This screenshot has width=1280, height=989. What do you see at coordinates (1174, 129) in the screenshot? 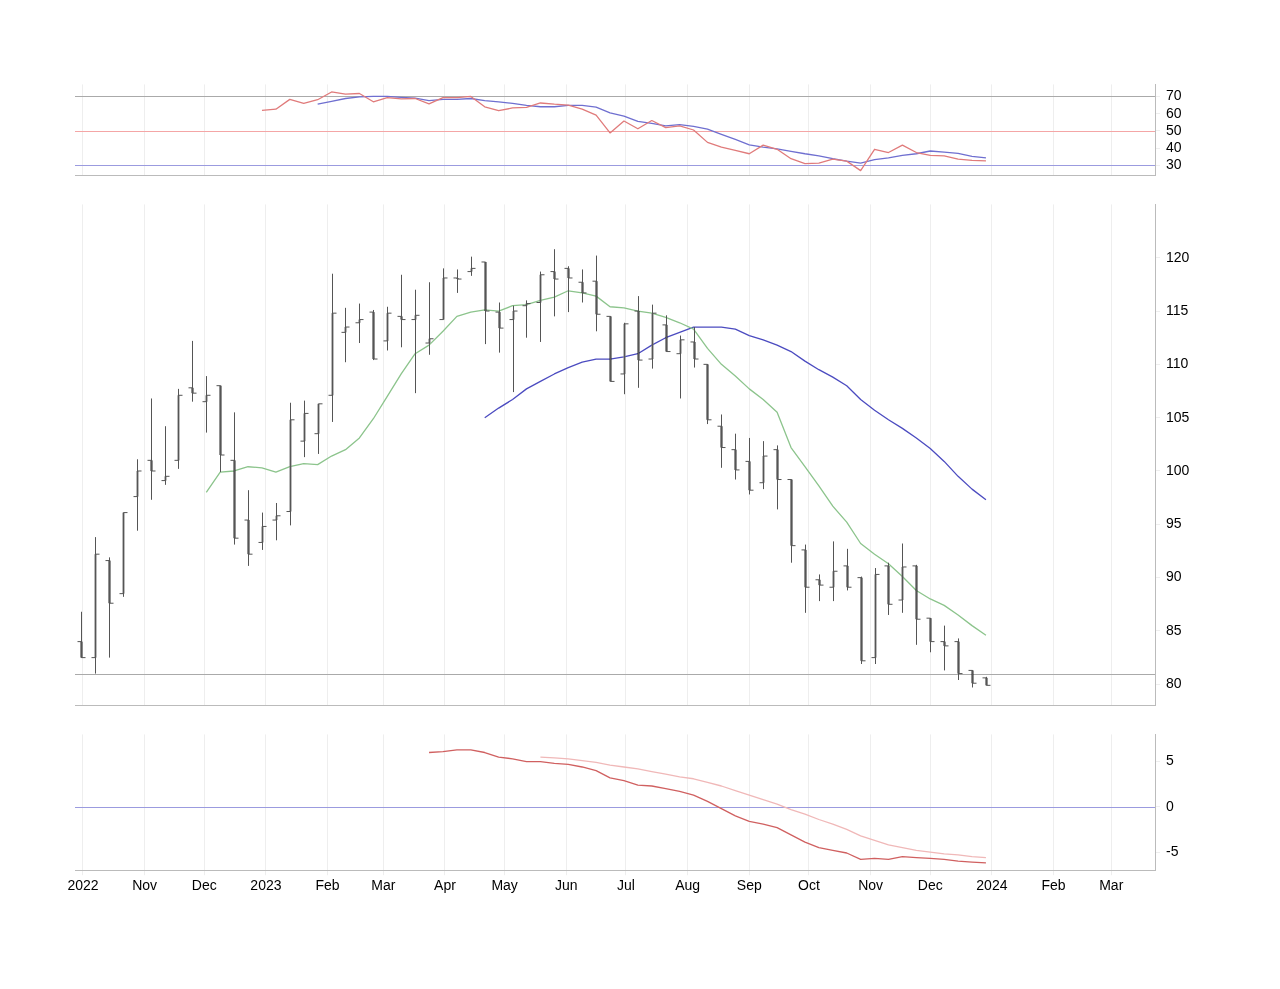
I see `y-tick-label: 50` at bounding box center [1174, 129].